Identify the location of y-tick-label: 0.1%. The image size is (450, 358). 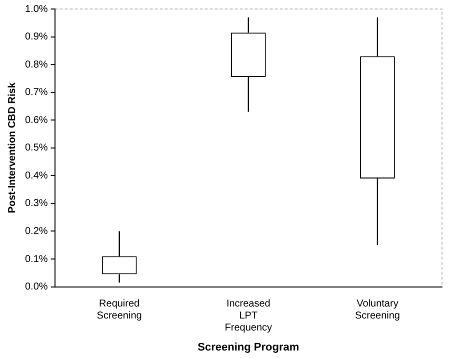
(36, 259).